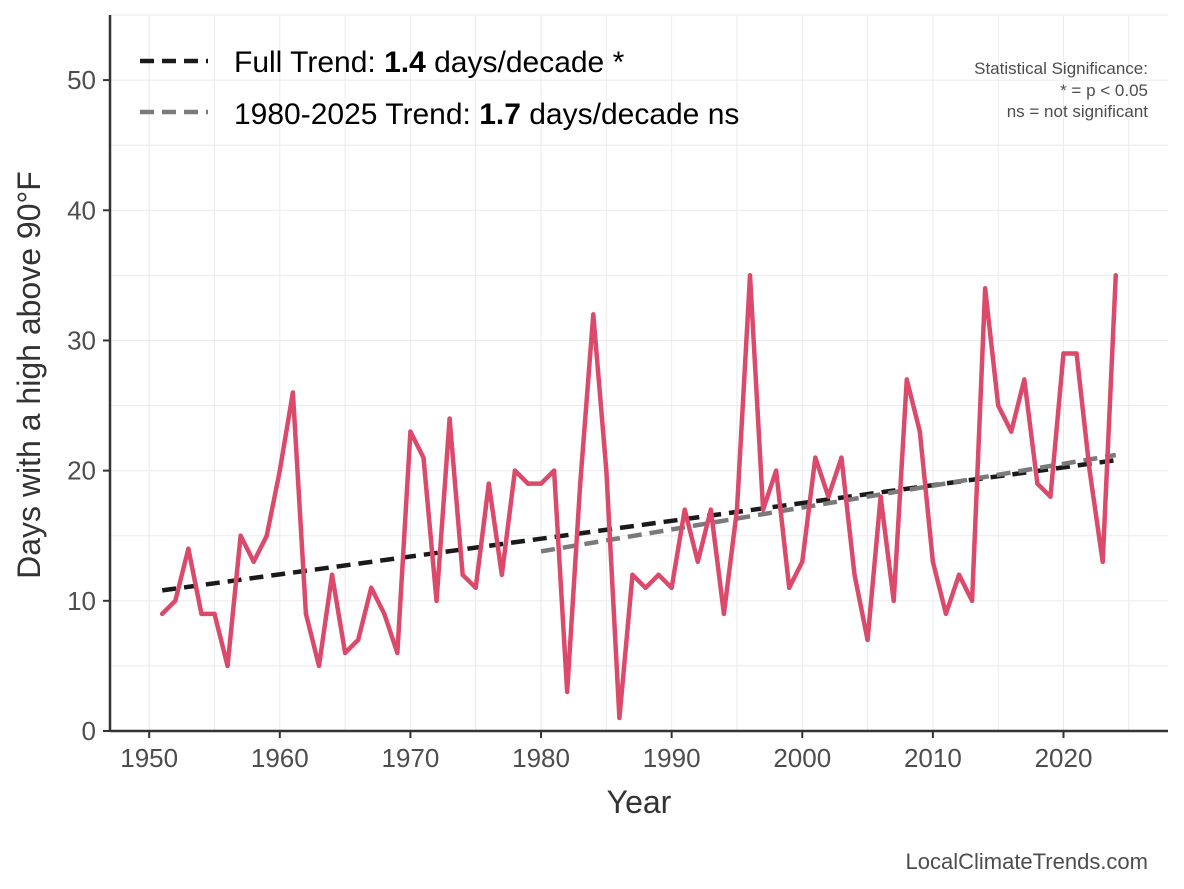 This screenshot has width=1184, height=889. I want to click on data-point-2023, so click(1102, 561).